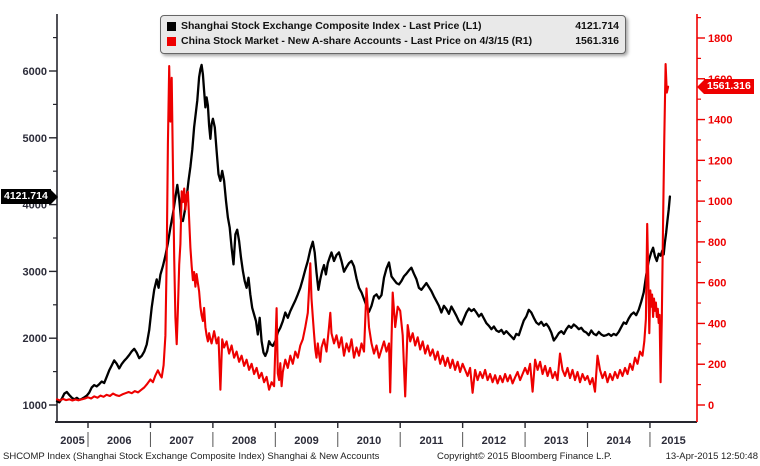 The image size is (760, 466). What do you see at coordinates (711, 406) in the screenshot?
I see `right-axis-tick-label: 0` at bounding box center [711, 406].